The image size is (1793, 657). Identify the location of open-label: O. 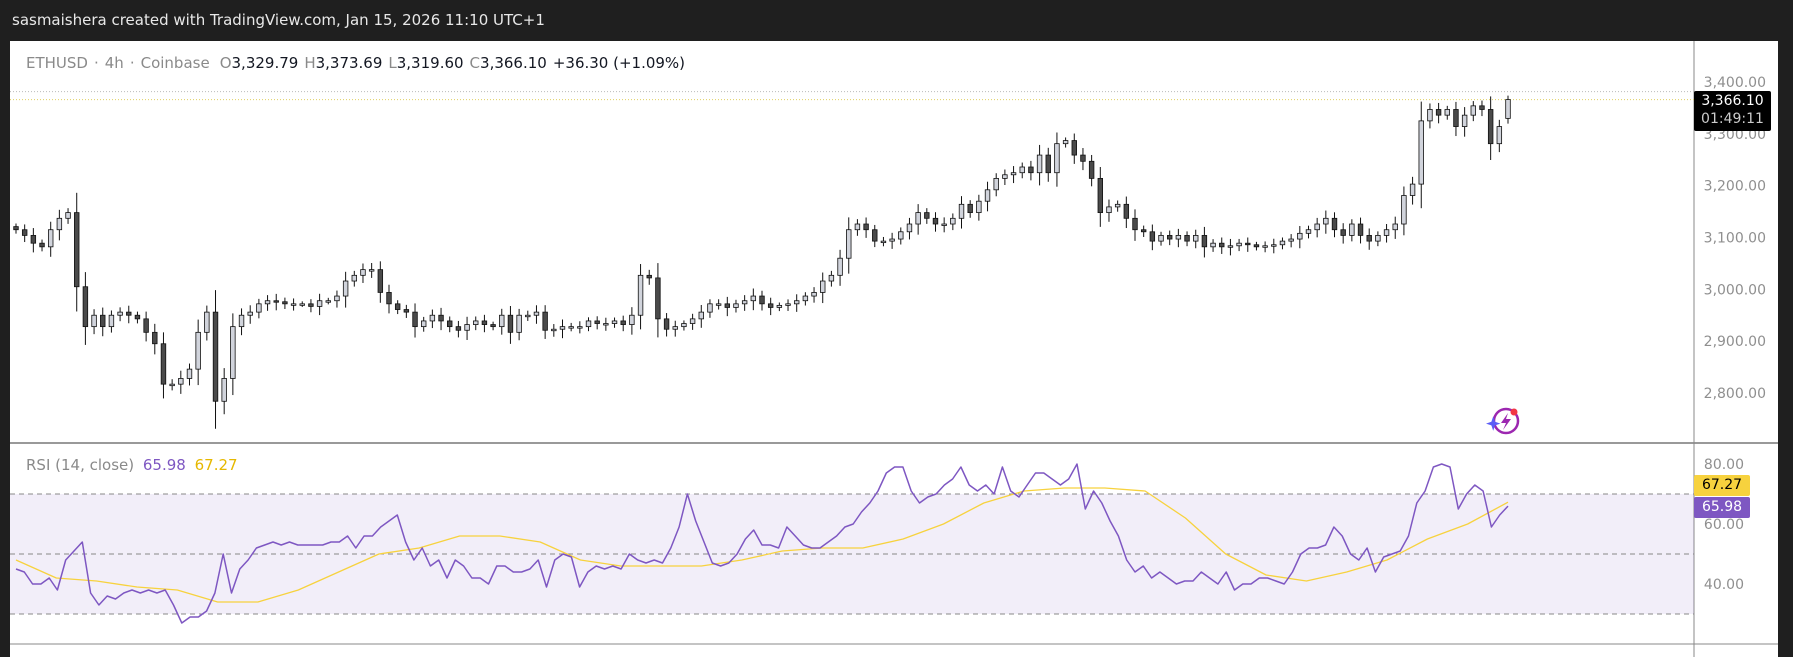
(225, 63).